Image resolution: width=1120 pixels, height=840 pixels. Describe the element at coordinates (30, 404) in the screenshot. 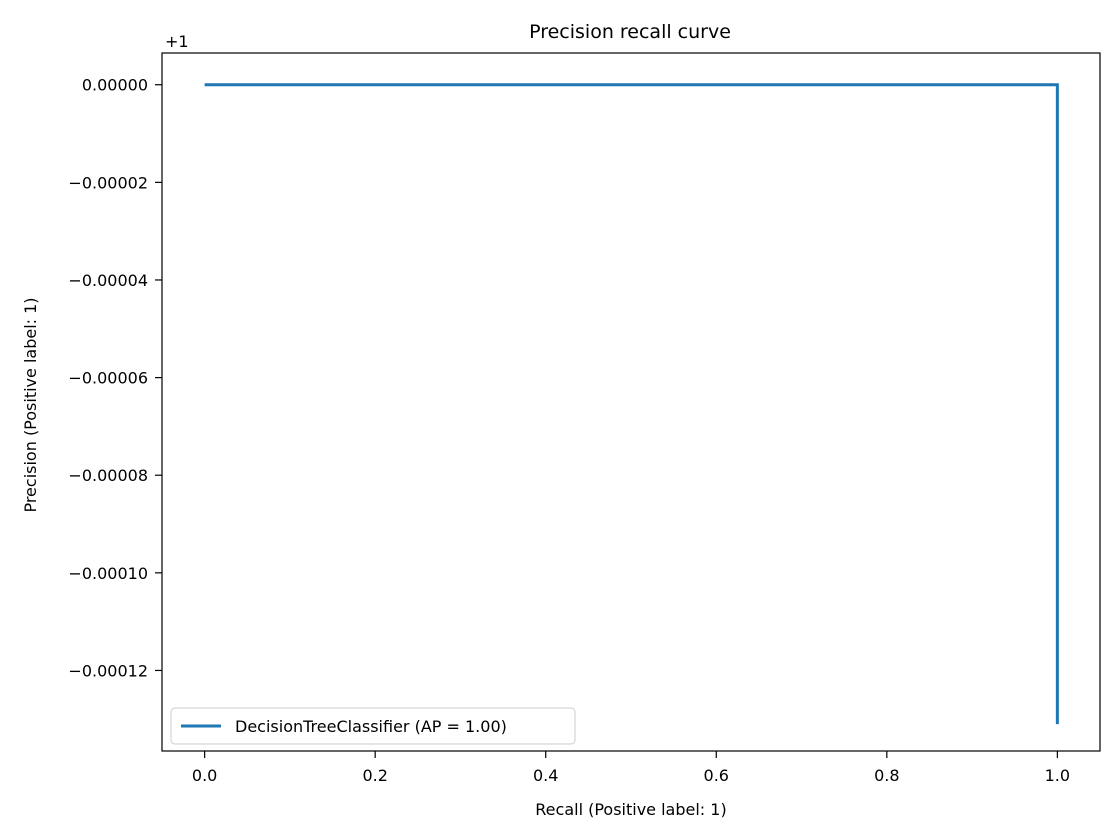

I see `y-axis-title: Precision (Positive label: 1)` at that location.